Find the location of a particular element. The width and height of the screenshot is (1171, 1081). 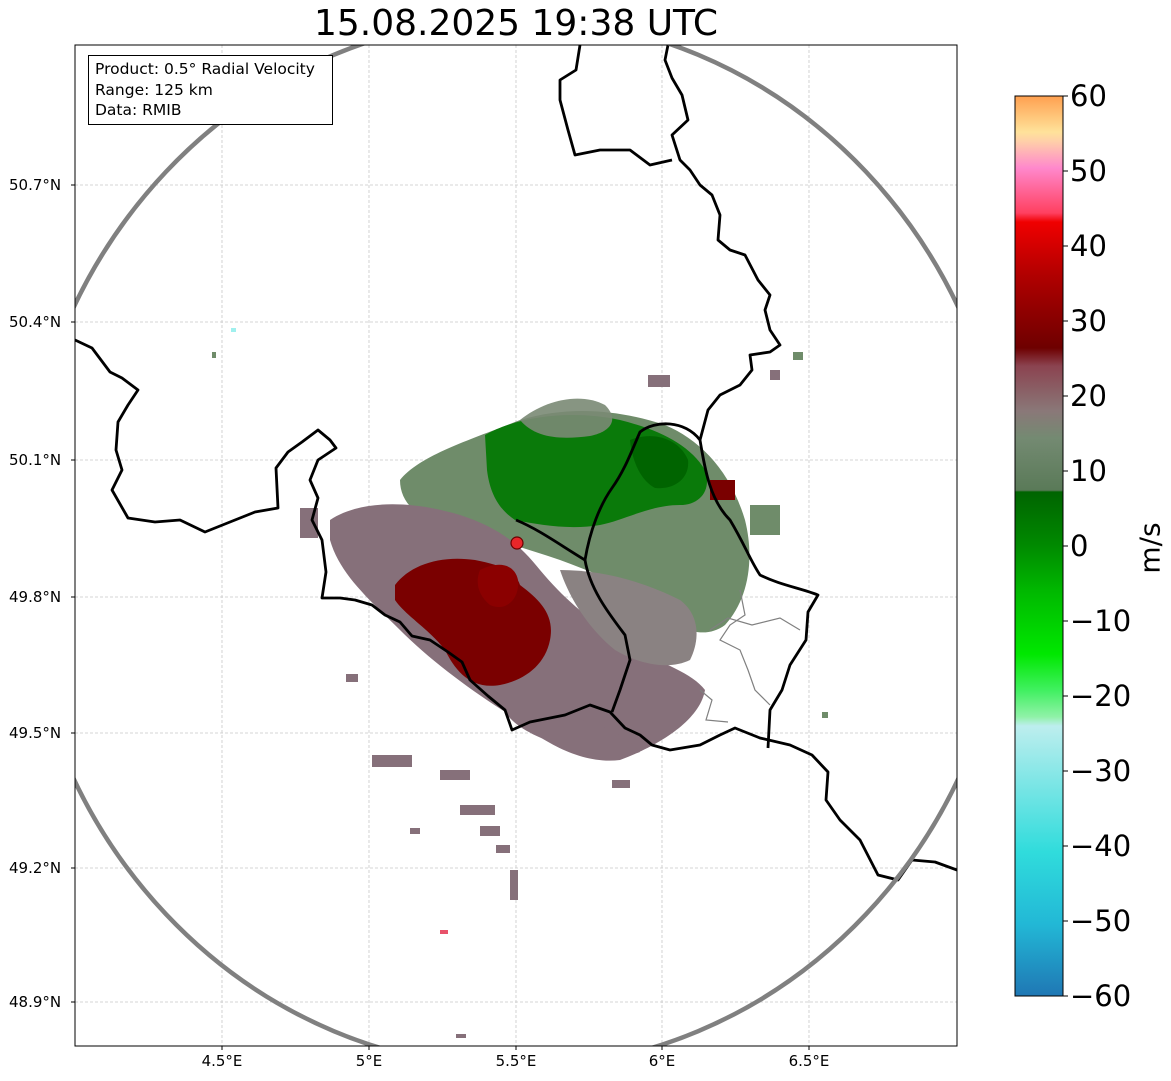

province-borders is located at coordinates (750, 656).